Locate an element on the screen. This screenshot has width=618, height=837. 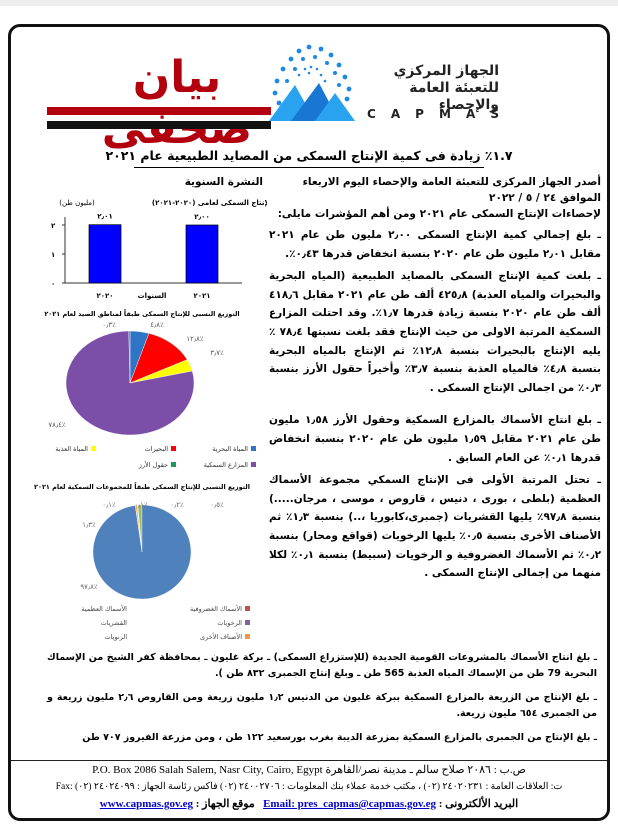
website-link: www.capmas.gov.eg is located at coordinates (146, 804).